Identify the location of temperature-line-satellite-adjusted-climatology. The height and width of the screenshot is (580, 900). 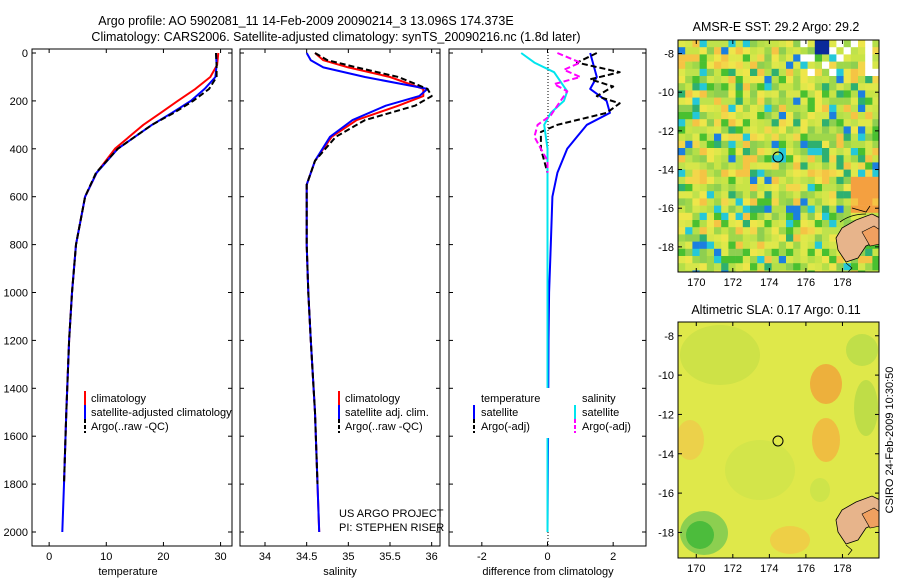
(139, 292).